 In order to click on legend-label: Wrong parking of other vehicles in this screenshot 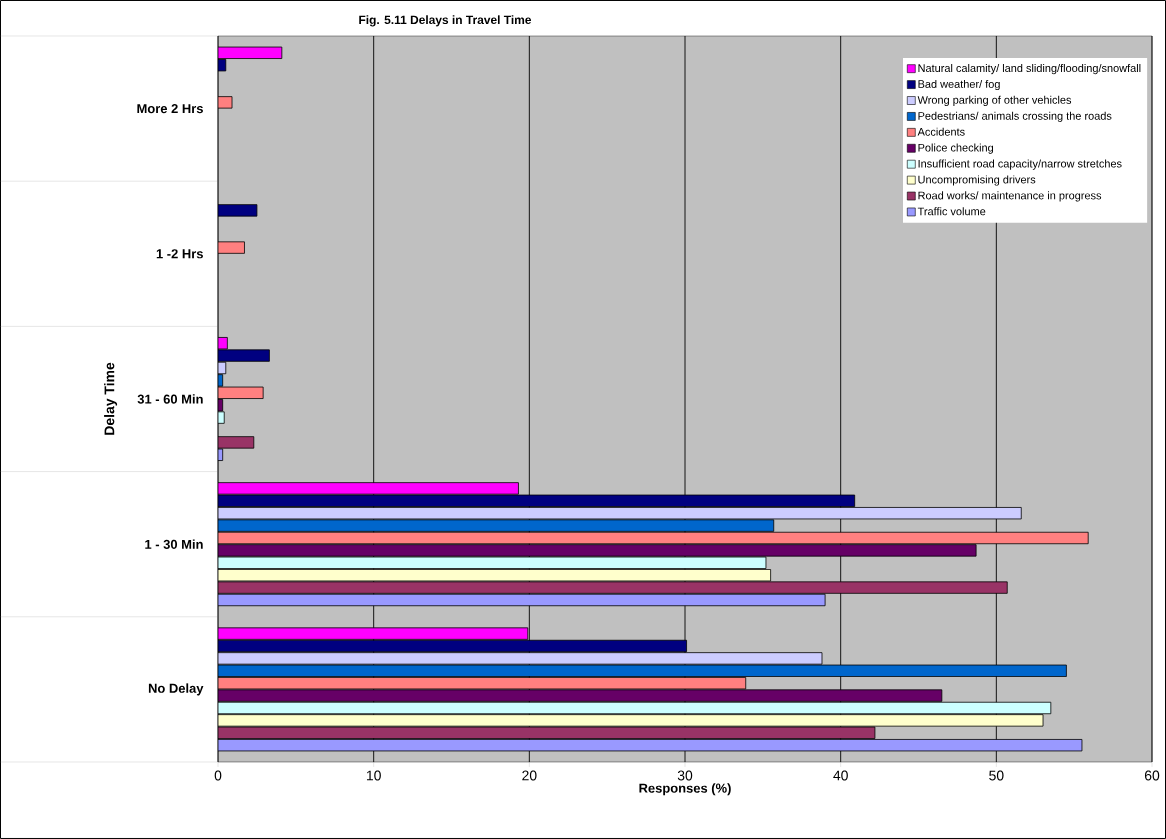, I will do `click(994, 101)`.